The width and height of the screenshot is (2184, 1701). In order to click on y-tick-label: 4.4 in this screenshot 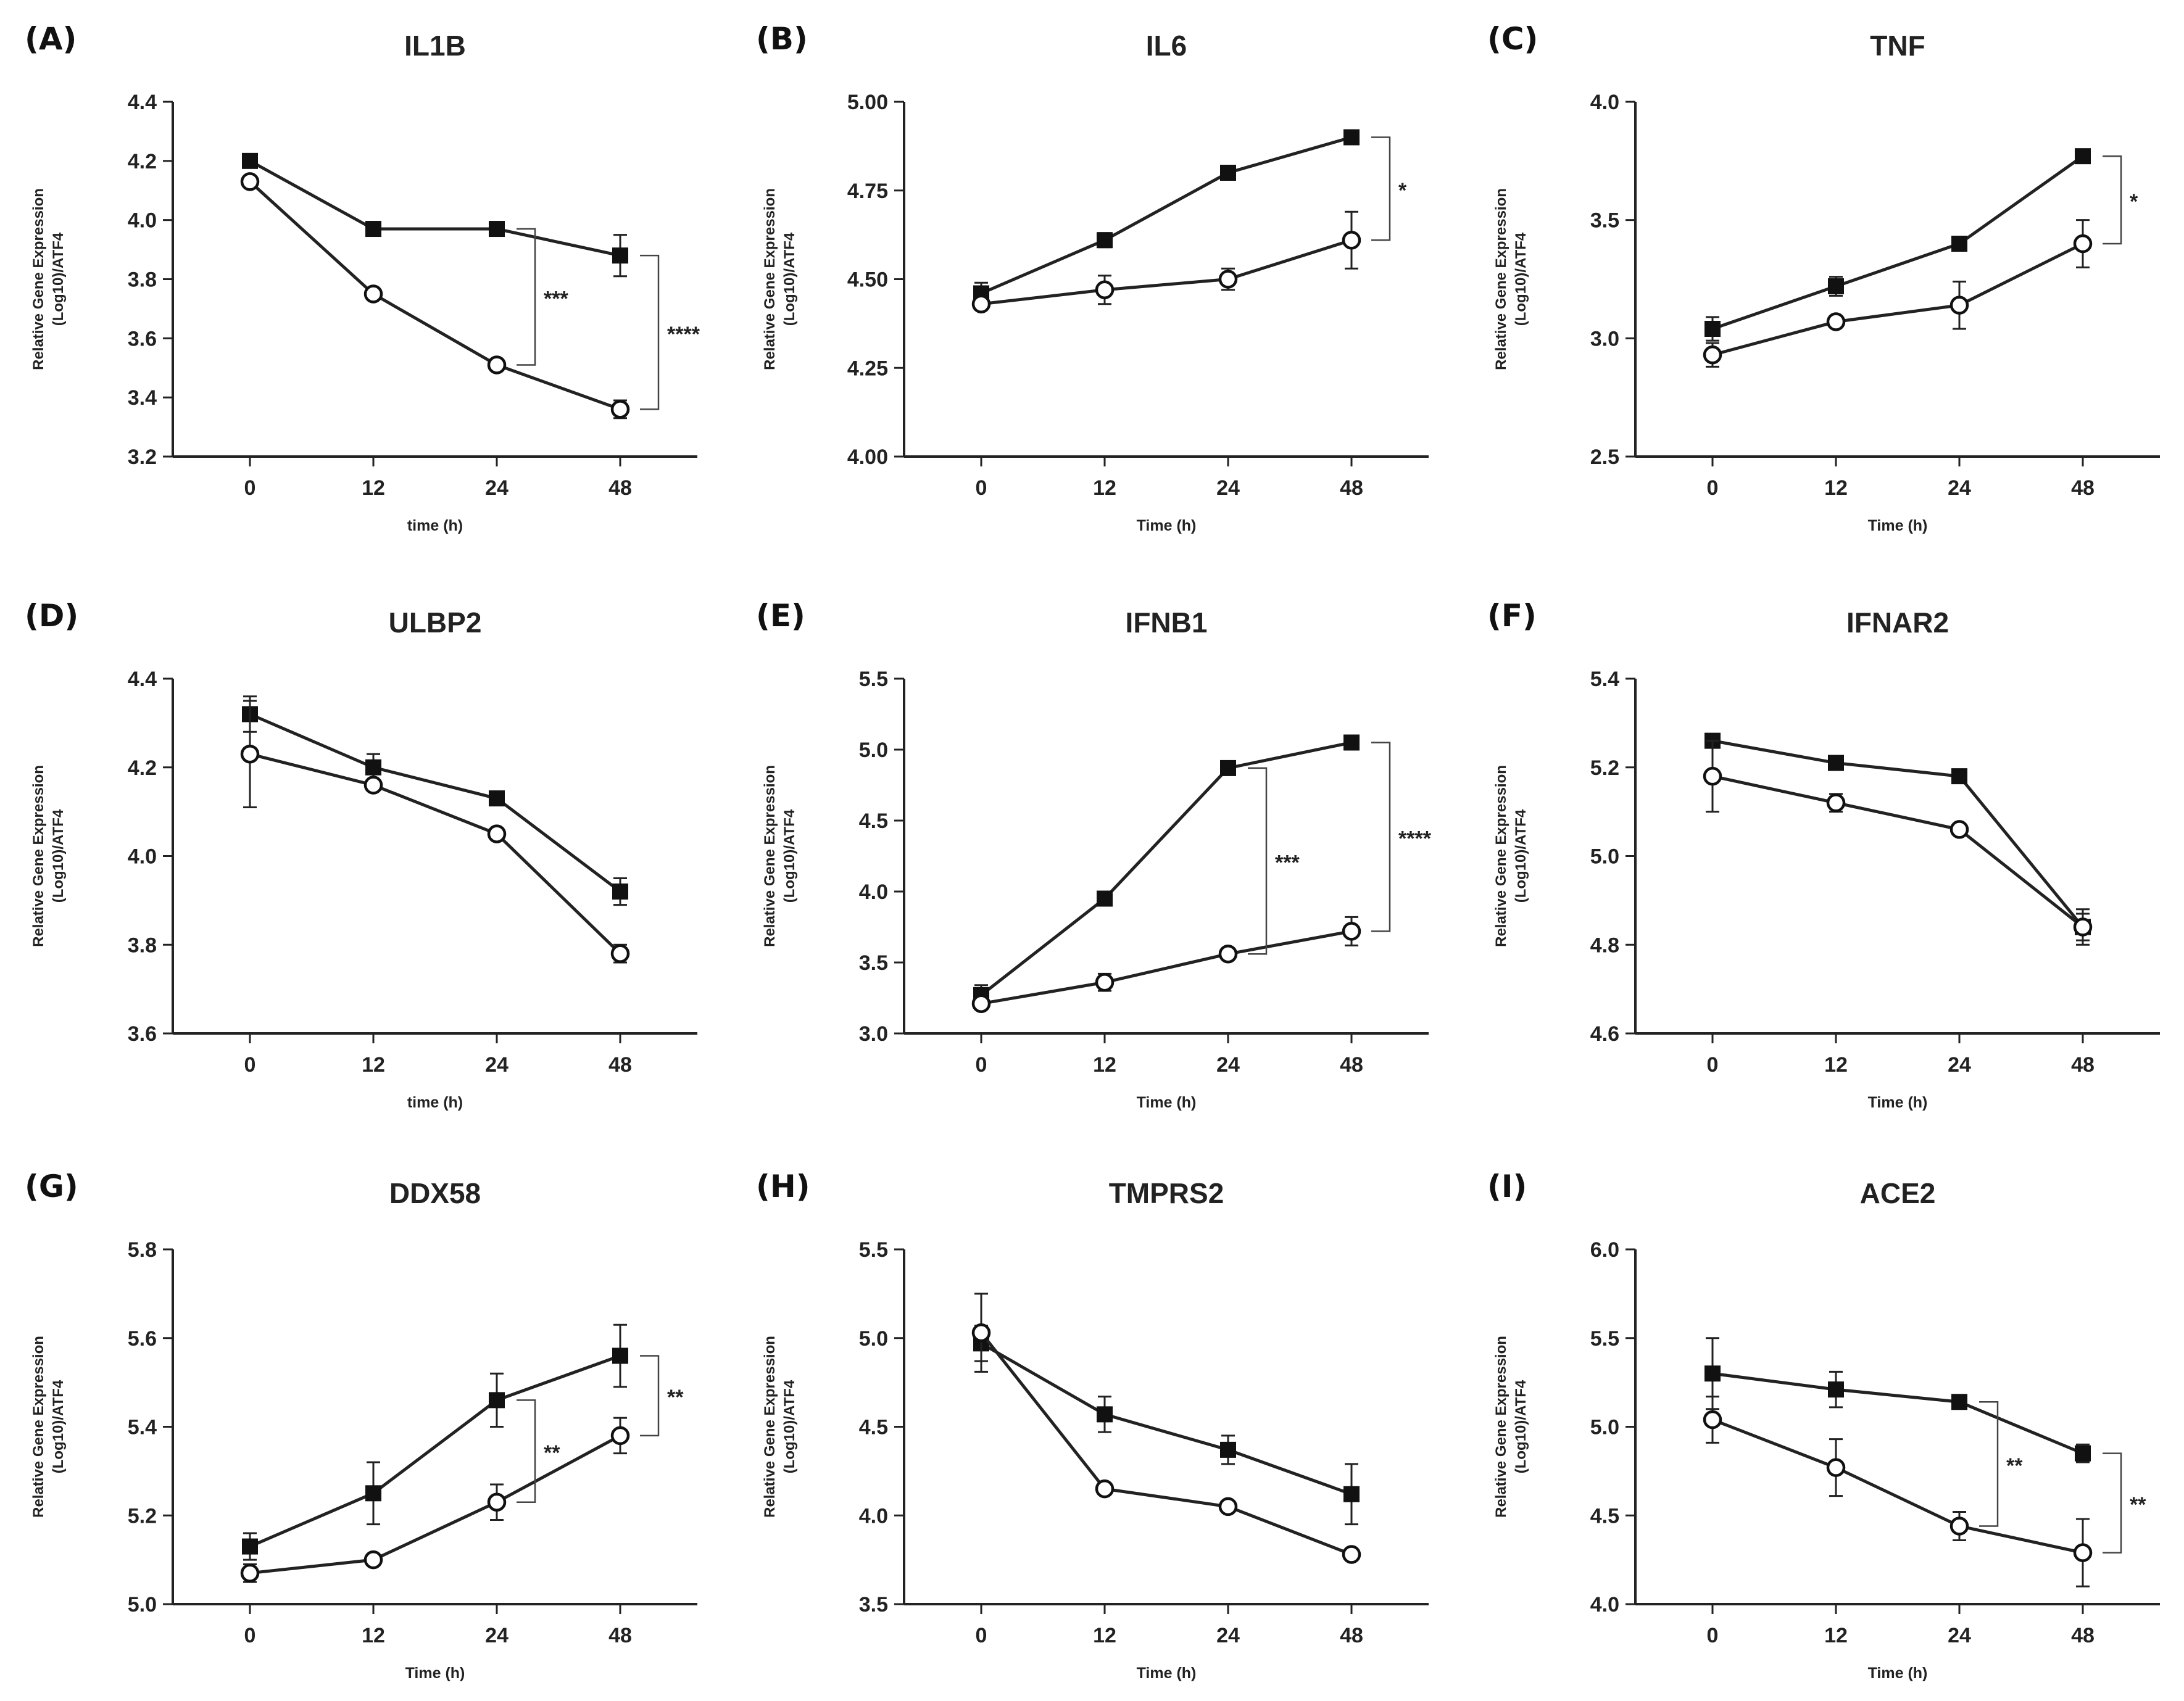, I will do `click(142, 102)`.